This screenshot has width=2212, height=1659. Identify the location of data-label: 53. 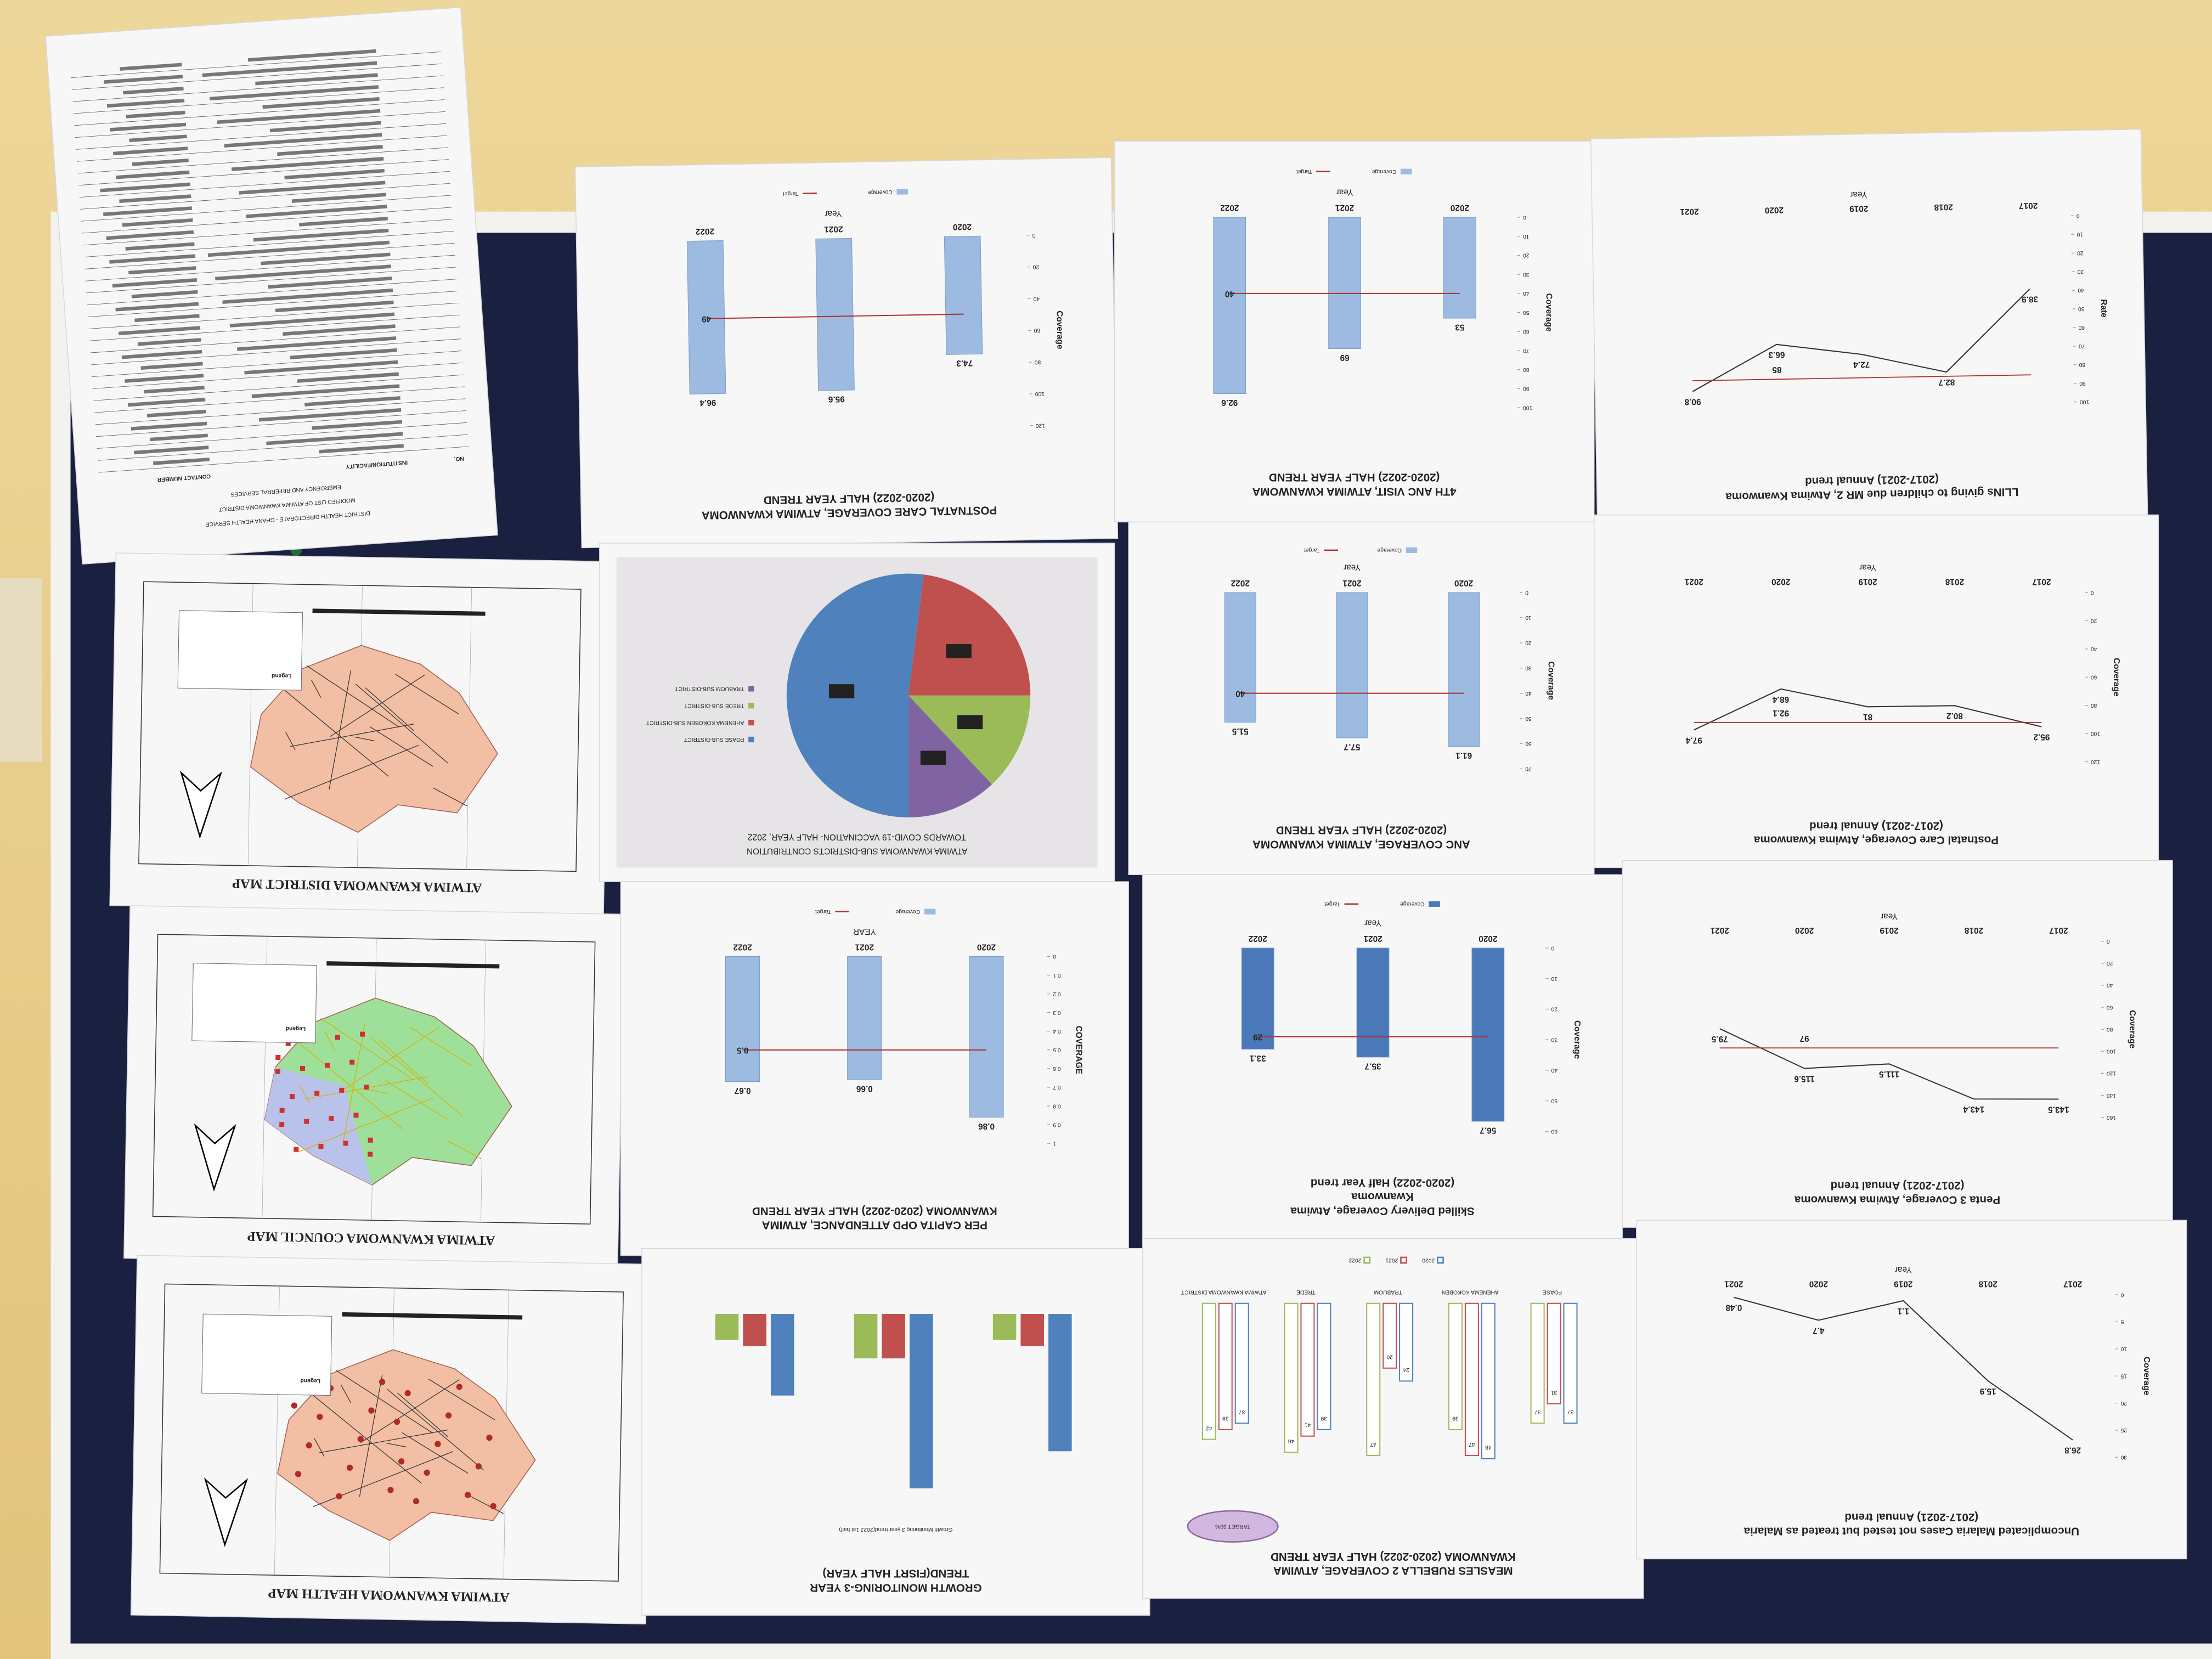
(1460, 326).